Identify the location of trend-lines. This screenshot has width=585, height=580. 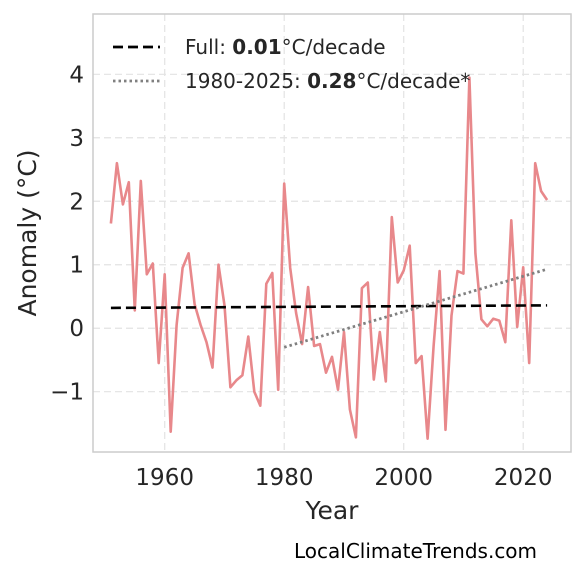
(329, 308).